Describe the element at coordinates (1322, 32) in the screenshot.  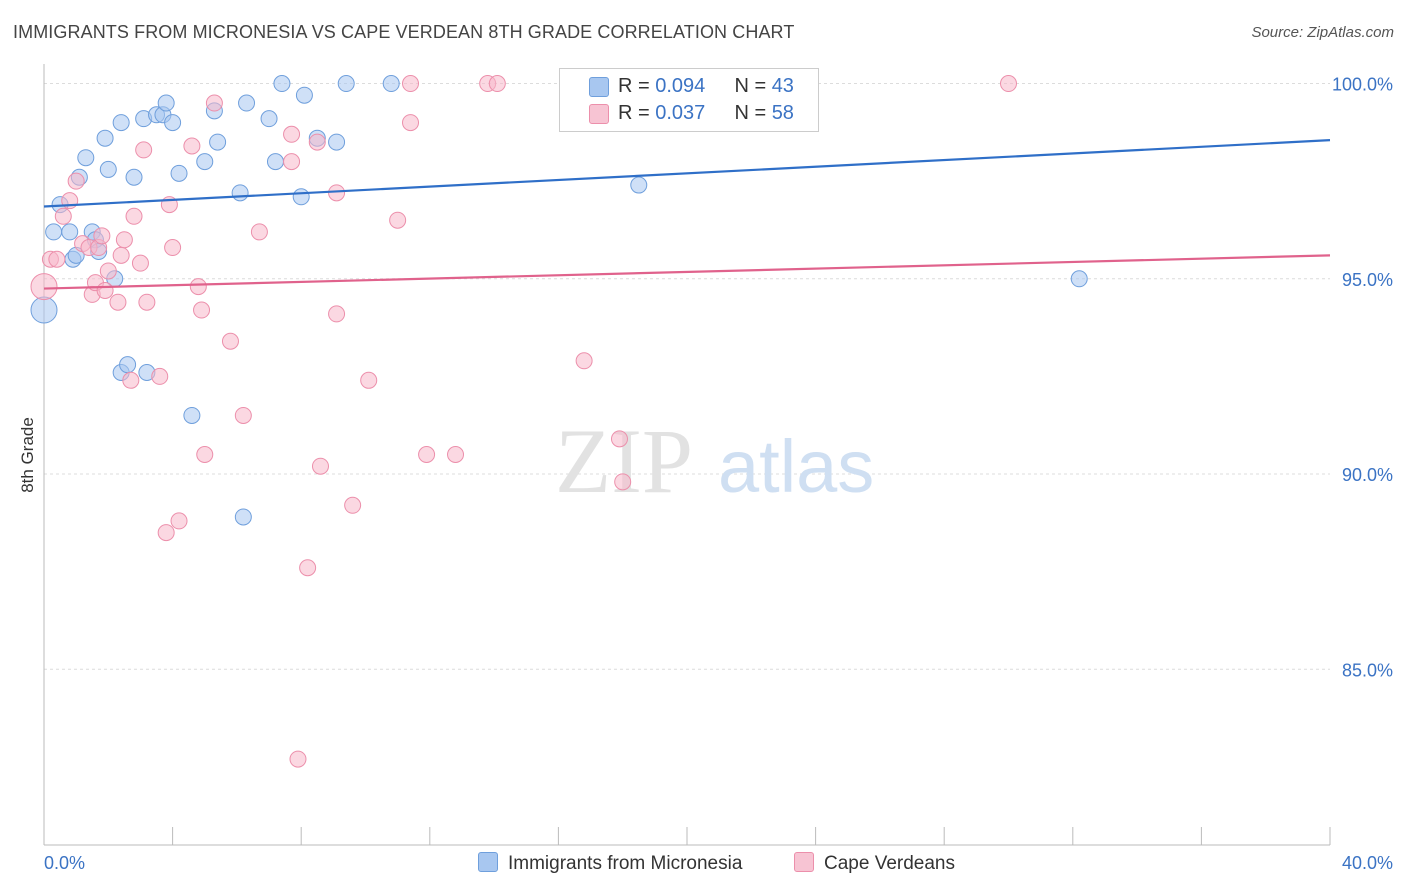
I see `chart-source: Source: ZipAtlas.com` at that location.